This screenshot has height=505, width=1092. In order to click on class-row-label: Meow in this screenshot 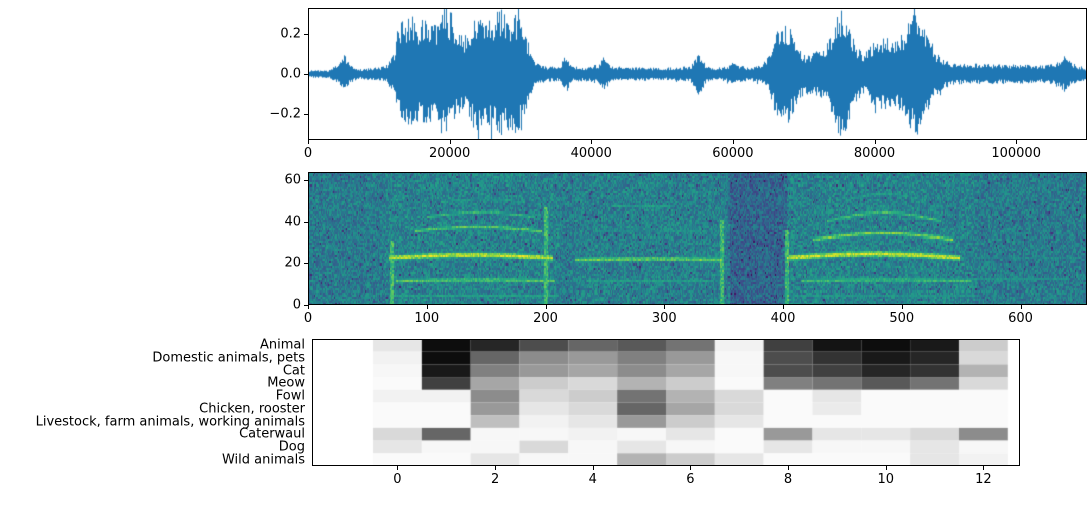, I will do `click(286, 383)`.